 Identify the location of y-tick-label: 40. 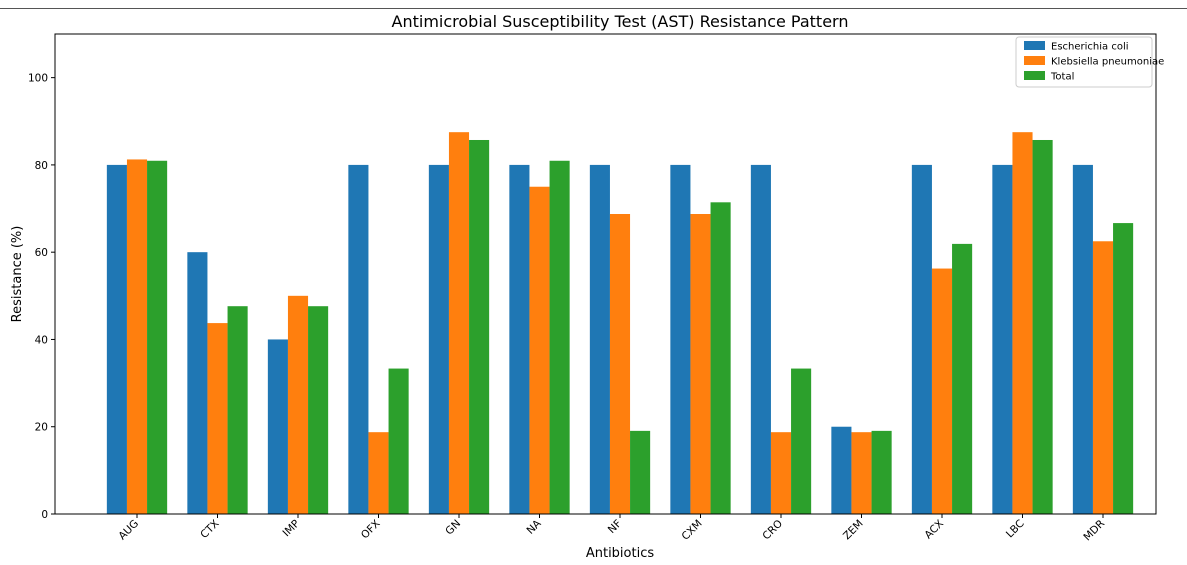
(41, 340).